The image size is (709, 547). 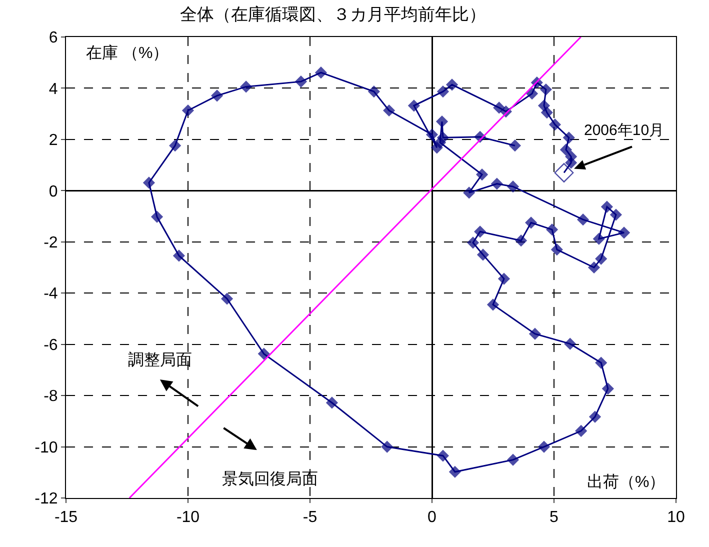 What do you see at coordinates (310, 517) in the screenshot?
I see `x-tick-label: -5` at bounding box center [310, 517].